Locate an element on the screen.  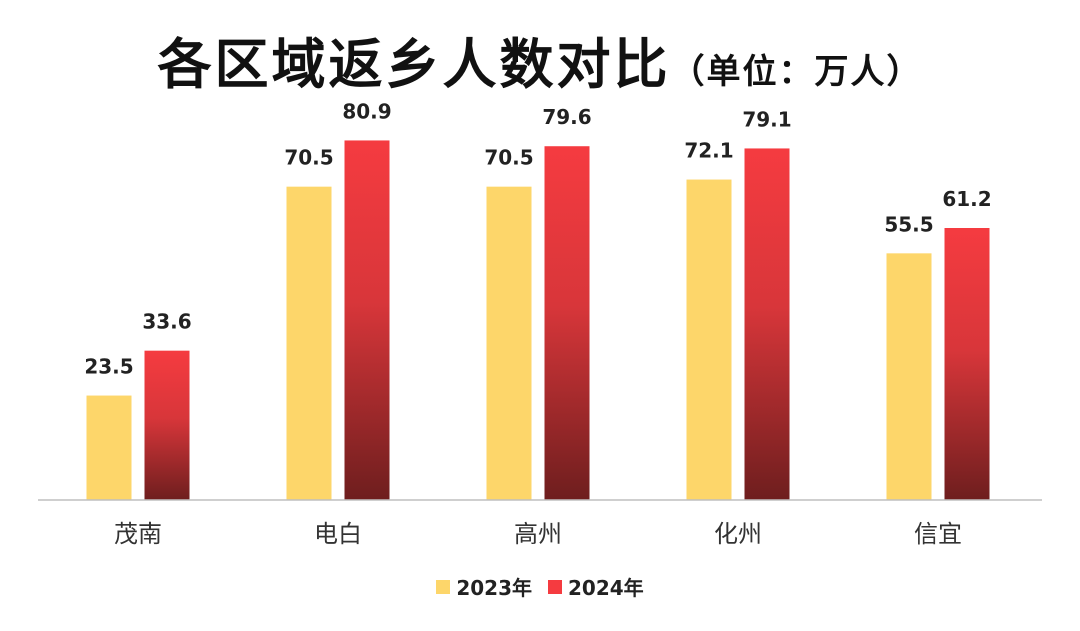
chart-title-unit: （单位：万人） is located at coordinates (796, 72).